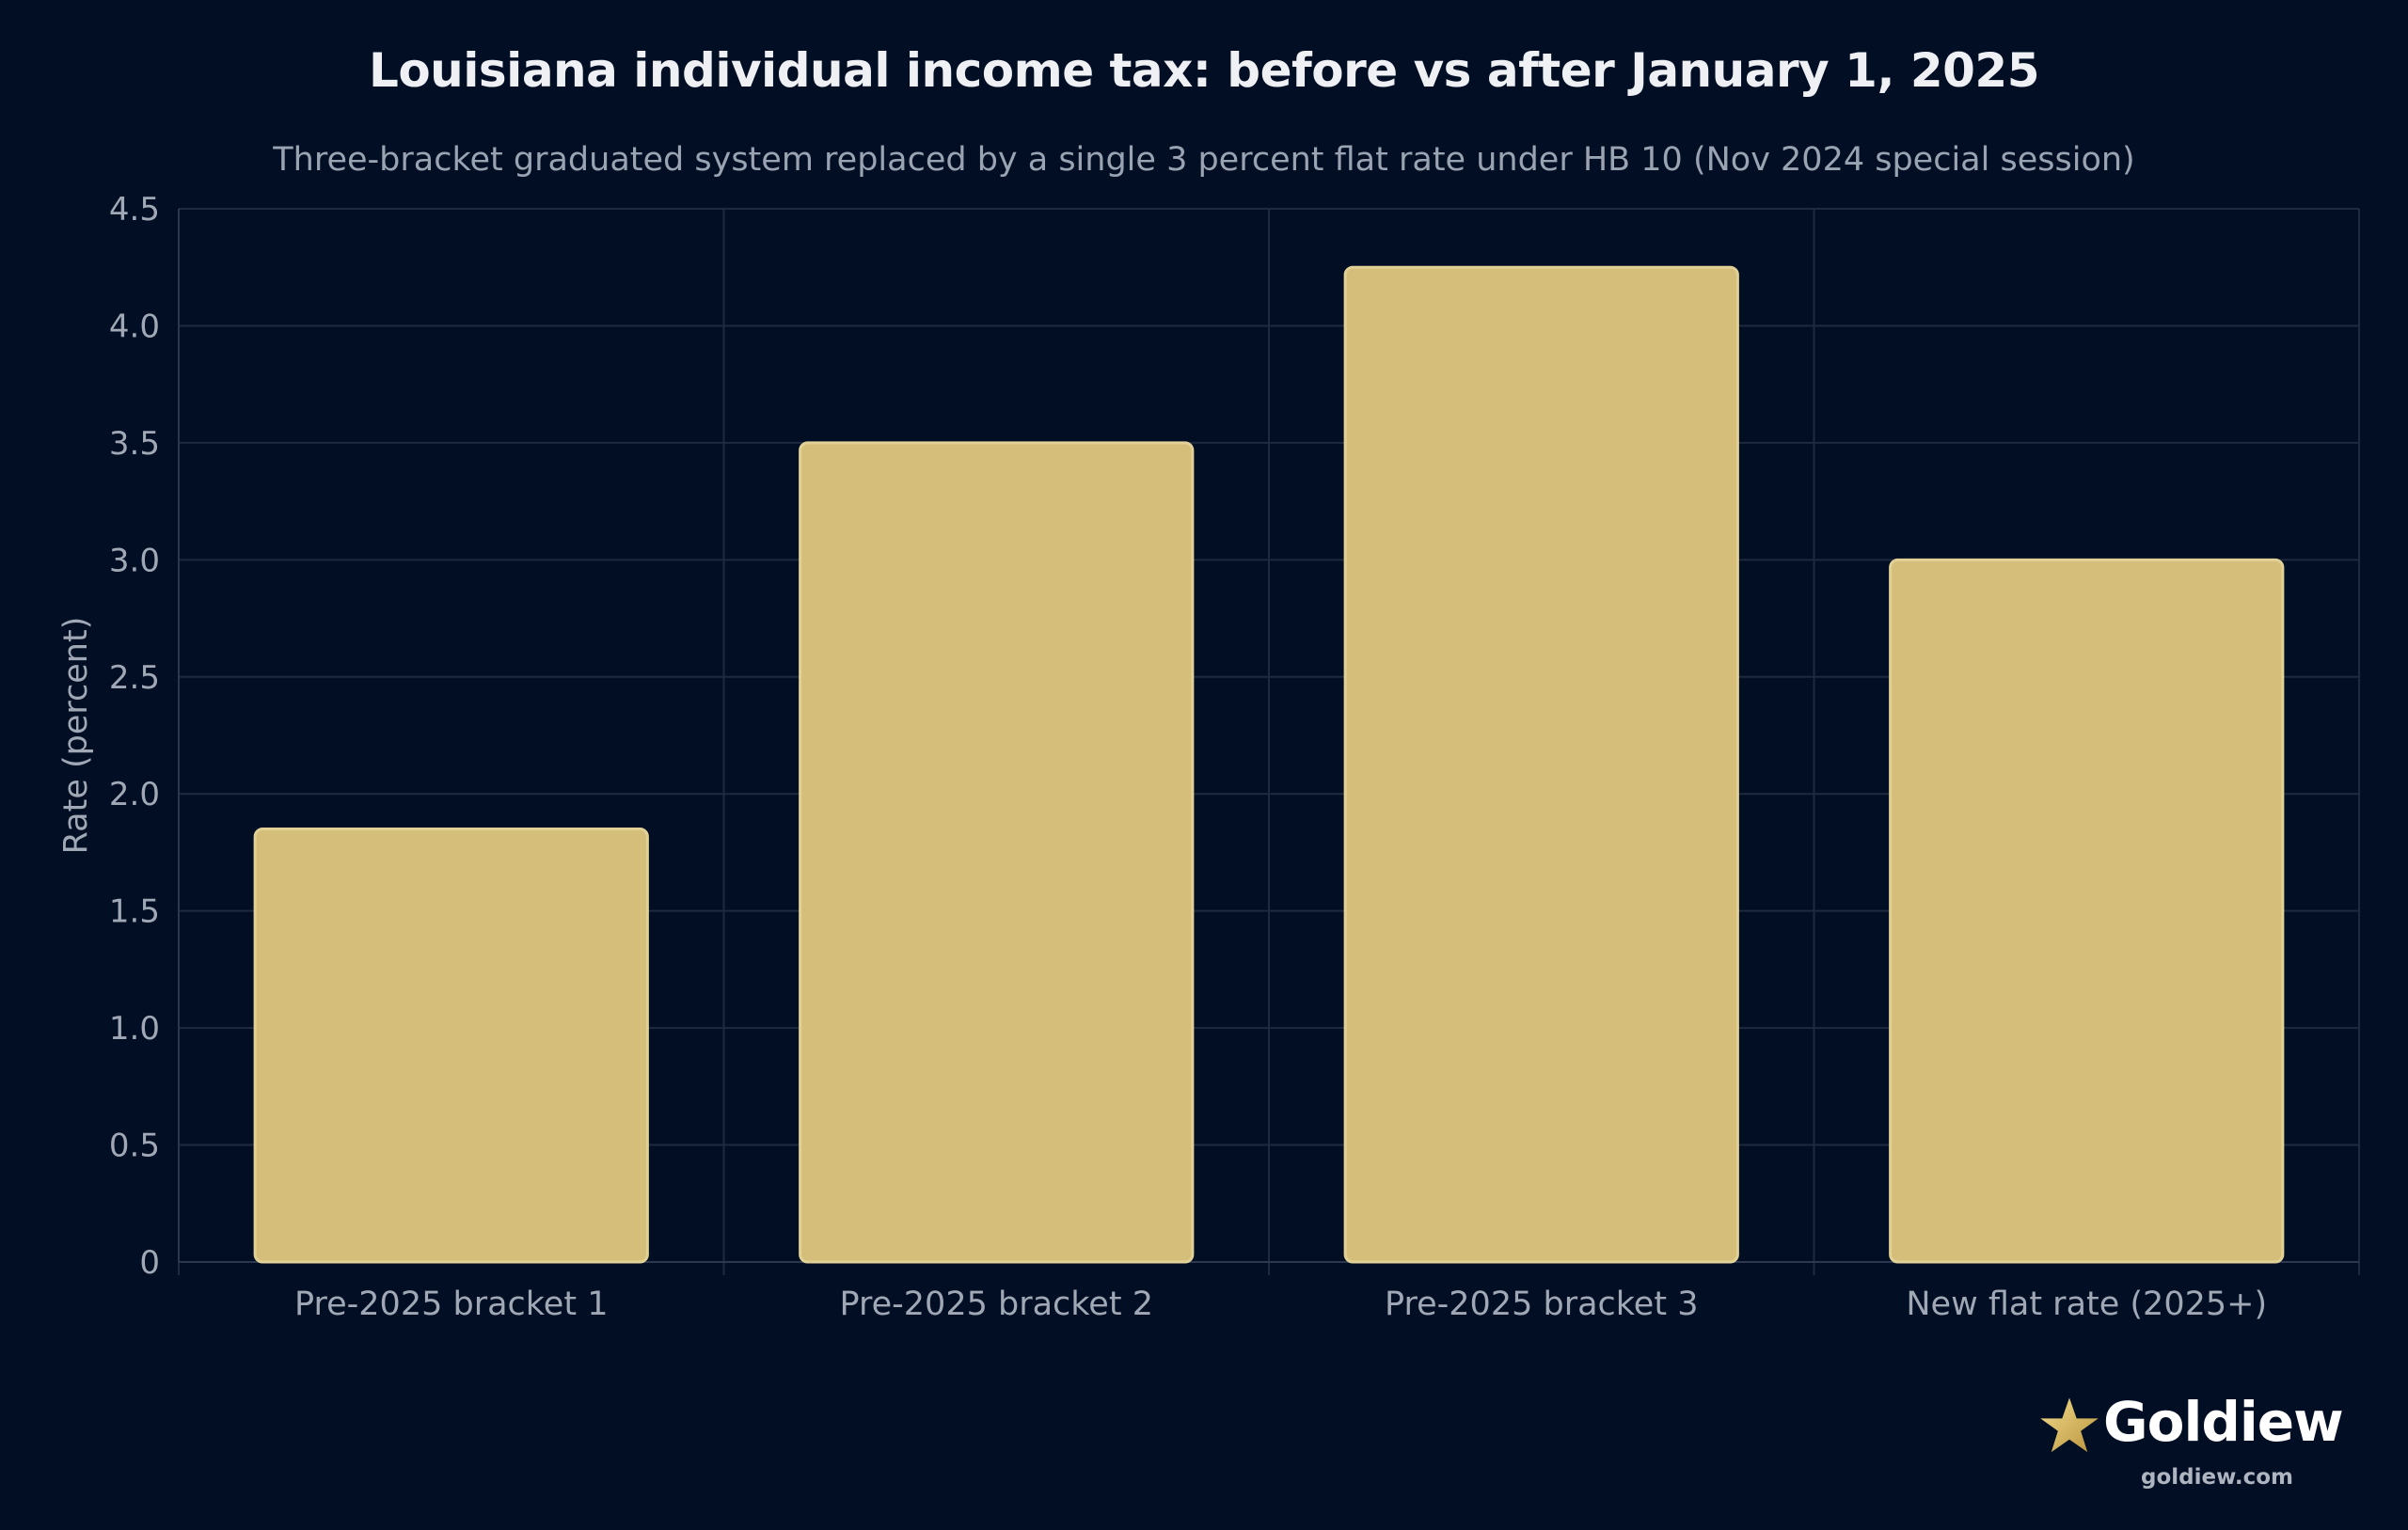 Image resolution: width=2408 pixels, height=1530 pixels. I want to click on x-tick-label: New flat rate (2025+), so click(2086, 1304).